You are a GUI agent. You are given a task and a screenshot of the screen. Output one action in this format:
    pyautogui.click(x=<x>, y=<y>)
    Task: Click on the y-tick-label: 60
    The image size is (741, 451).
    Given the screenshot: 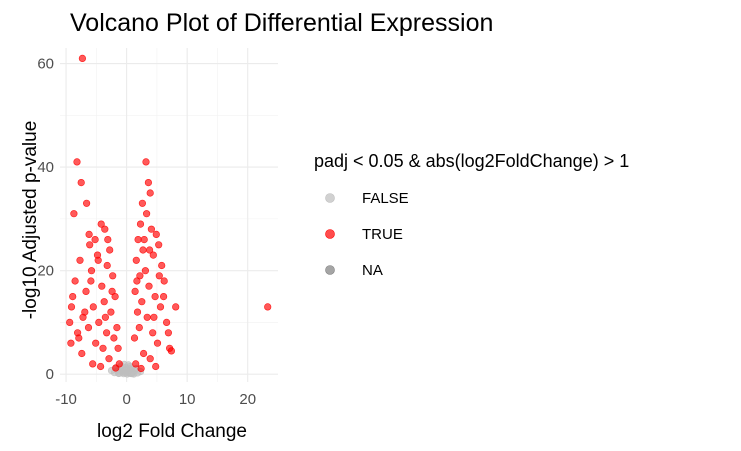 What is the action you would take?
    pyautogui.click(x=45, y=64)
    